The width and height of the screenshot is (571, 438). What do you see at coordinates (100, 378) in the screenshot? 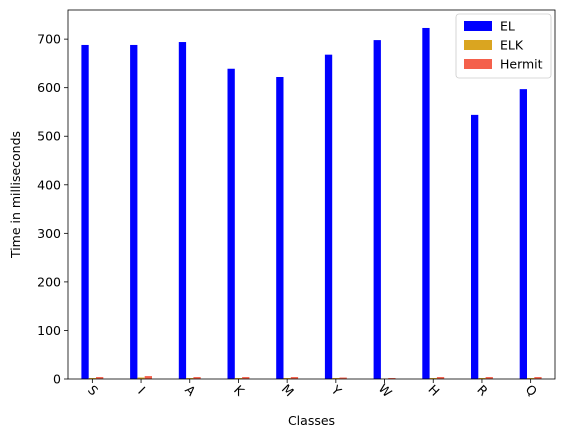
I see `bar-hermit-s` at bounding box center [100, 378].